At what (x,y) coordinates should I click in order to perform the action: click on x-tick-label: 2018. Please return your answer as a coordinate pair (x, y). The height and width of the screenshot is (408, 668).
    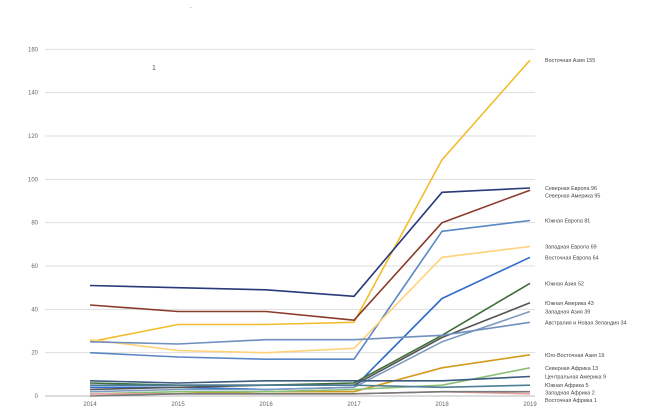
    Looking at the image, I should click on (442, 405).